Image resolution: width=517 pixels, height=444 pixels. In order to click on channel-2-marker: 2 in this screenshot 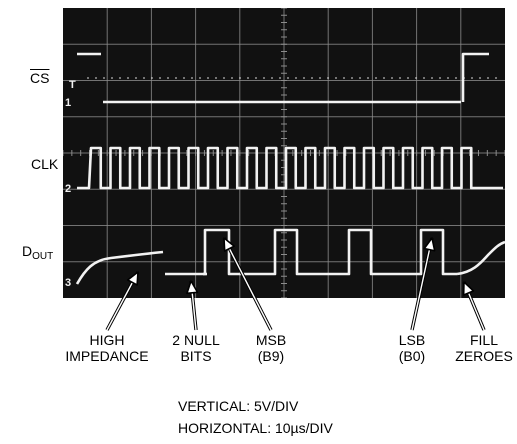, I will do `click(68, 189)`.